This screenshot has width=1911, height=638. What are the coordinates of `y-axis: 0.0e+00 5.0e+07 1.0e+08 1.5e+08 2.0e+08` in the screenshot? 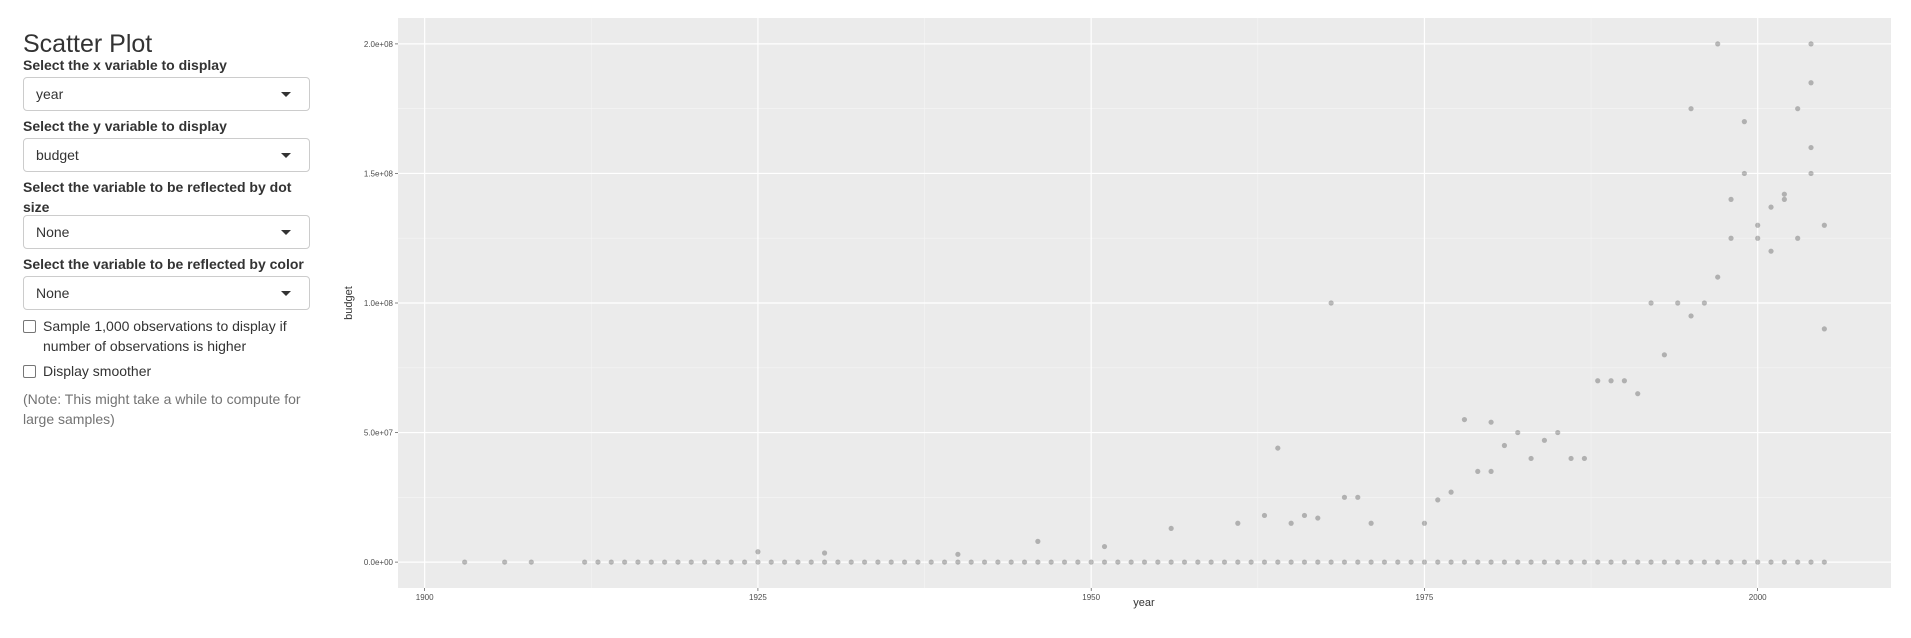 It's located at (381, 303).